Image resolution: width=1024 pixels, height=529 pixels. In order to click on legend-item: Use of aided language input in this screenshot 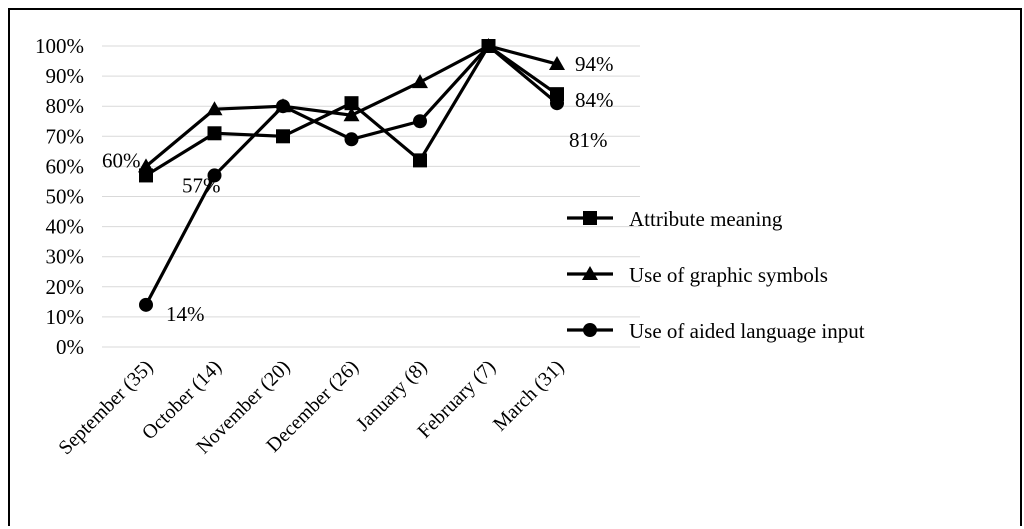, I will do `click(716, 331)`.